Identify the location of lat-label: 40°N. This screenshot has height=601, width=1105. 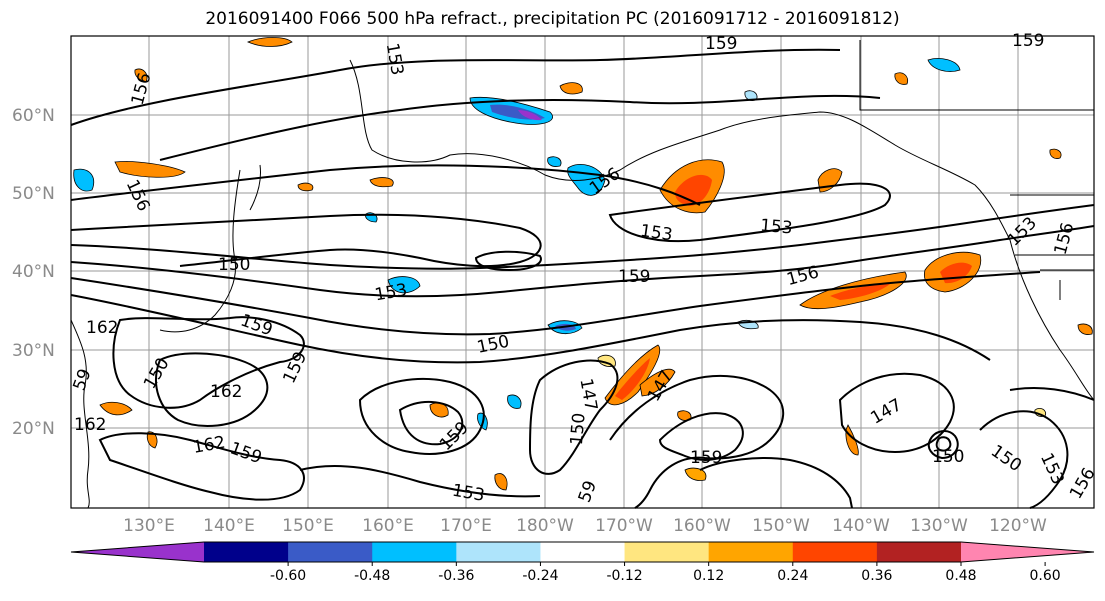
(33, 272).